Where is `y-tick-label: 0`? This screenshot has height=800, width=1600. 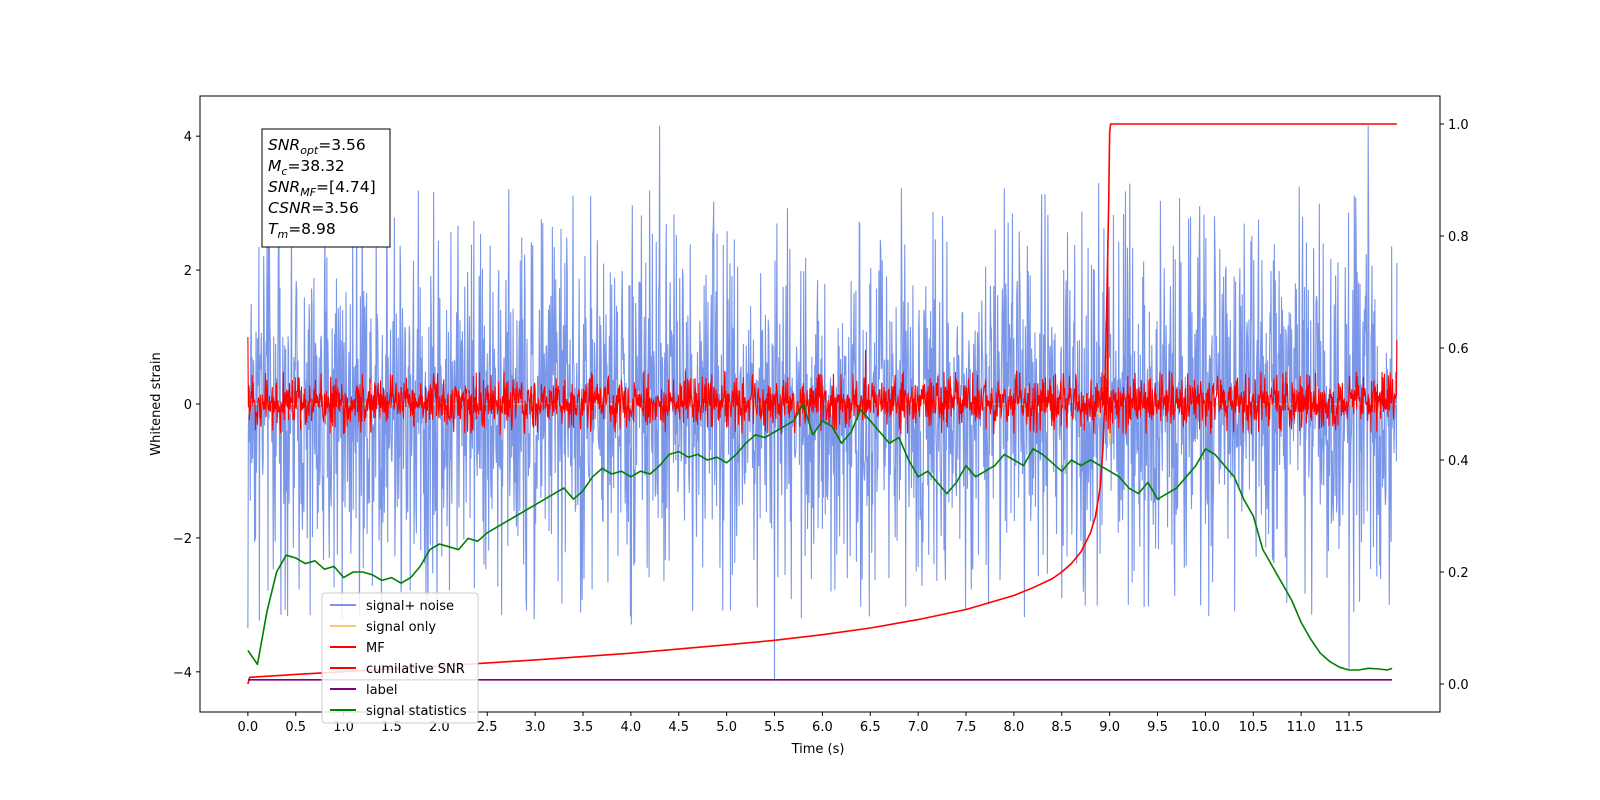
y-tick-label: 0 is located at coordinates (188, 405).